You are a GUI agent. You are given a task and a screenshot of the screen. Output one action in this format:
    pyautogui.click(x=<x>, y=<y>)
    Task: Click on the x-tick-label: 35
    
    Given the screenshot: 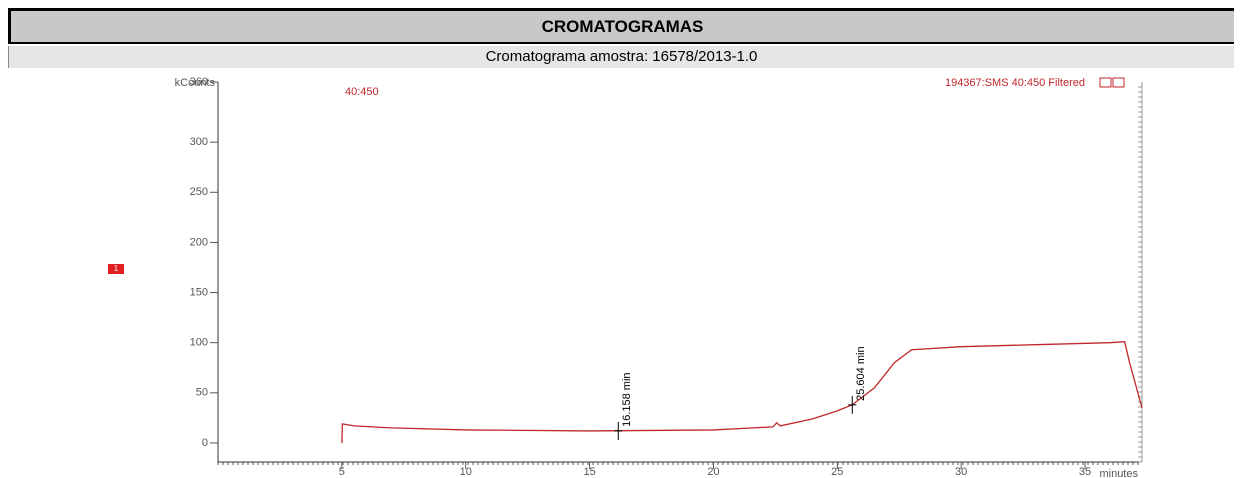 What is the action you would take?
    pyautogui.click(x=1085, y=472)
    